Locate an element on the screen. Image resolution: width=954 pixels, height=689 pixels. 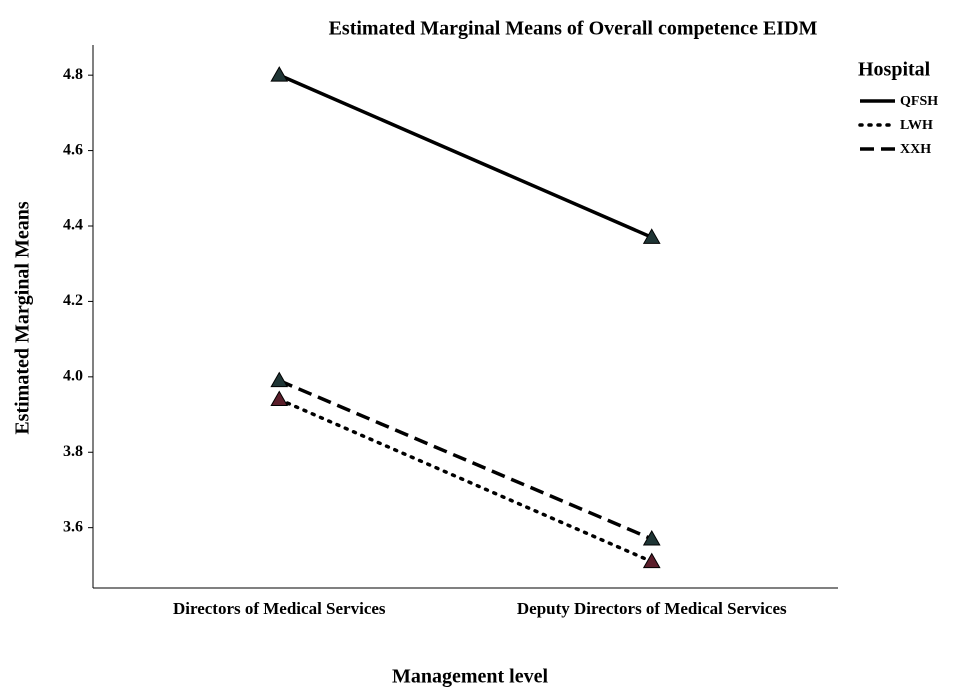
y-tick-label: 4.2 is located at coordinates (73, 300).